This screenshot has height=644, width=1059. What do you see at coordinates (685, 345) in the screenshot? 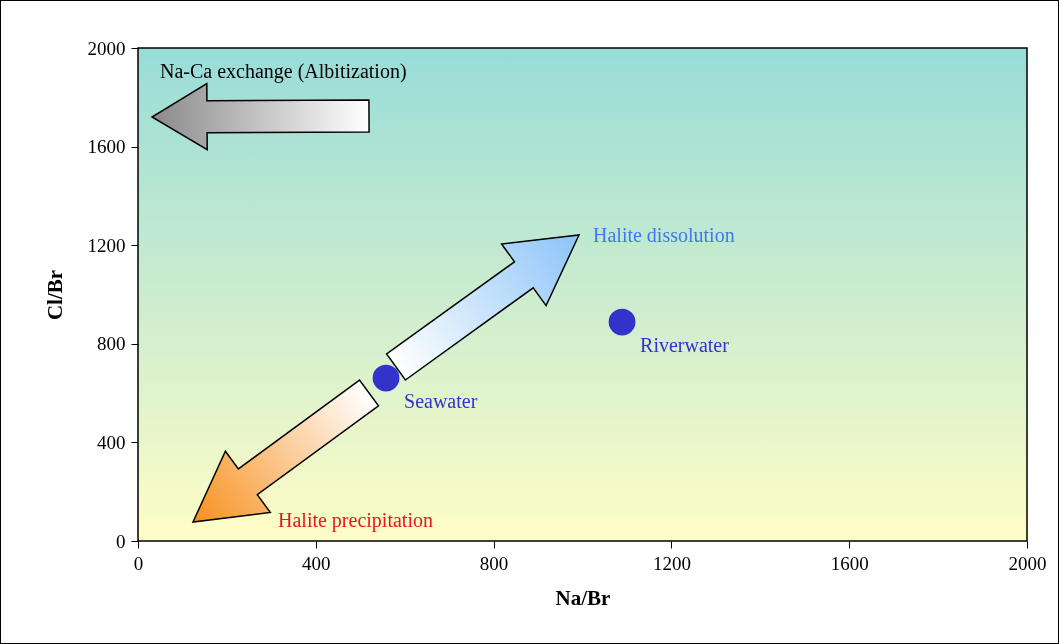
I see `series-label: Riverwater` at bounding box center [685, 345].